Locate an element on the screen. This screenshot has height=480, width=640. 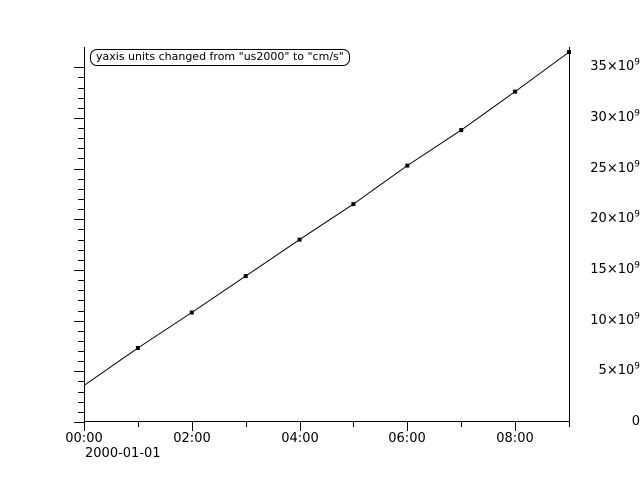
y-axis-tick-label-text: 20×10 is located at coordinates (612, 218).